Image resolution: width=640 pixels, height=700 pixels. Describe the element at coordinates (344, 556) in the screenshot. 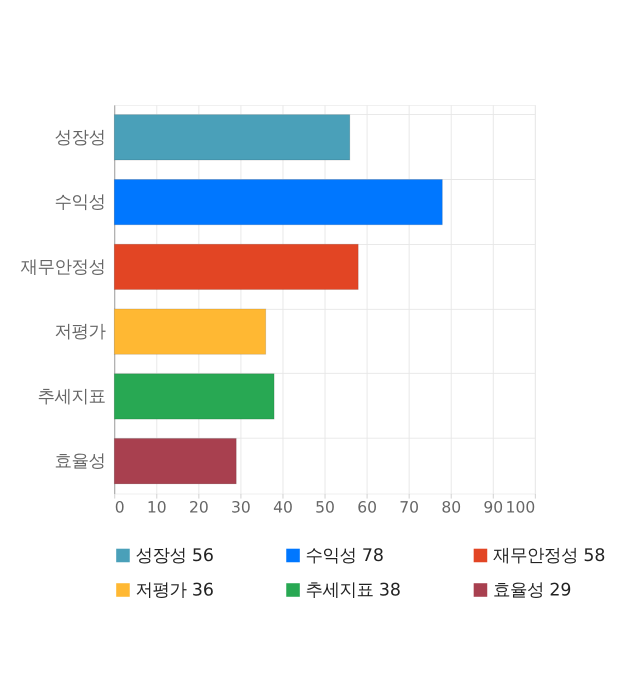

I see `legend-label: 수익성 78` at that location.